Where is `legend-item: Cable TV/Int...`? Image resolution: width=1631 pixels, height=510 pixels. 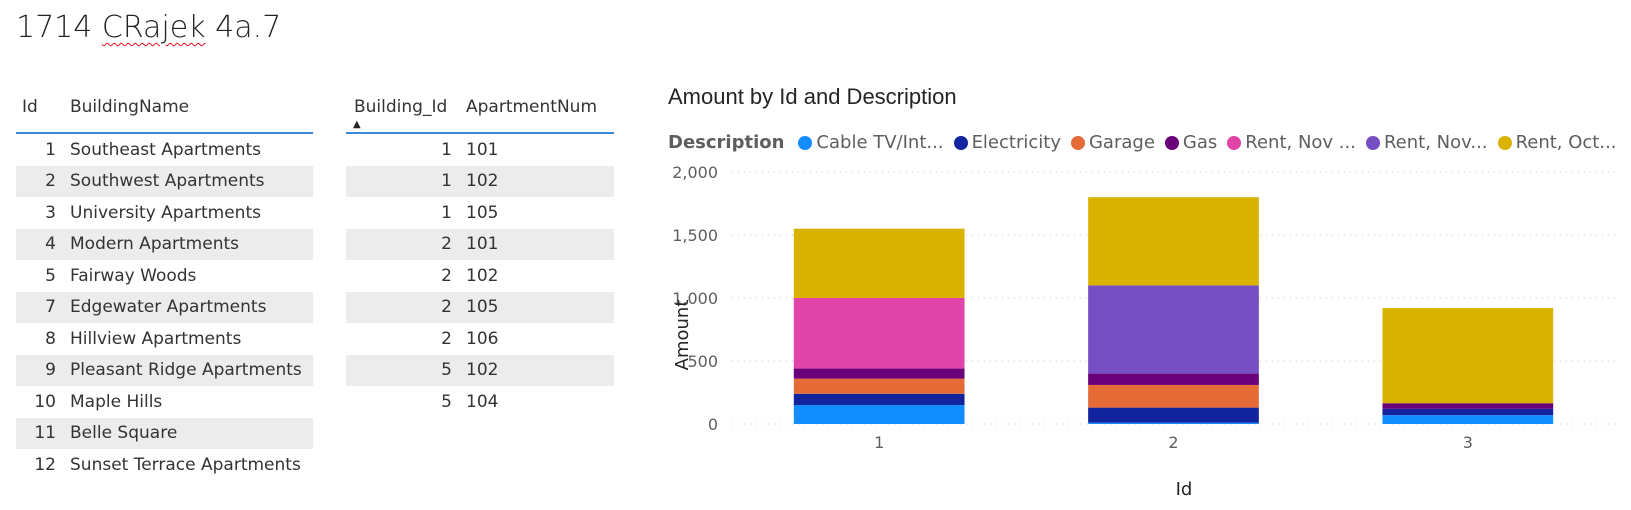
legend-item: Cable TV/Int... is located at coordinates (871, 142).